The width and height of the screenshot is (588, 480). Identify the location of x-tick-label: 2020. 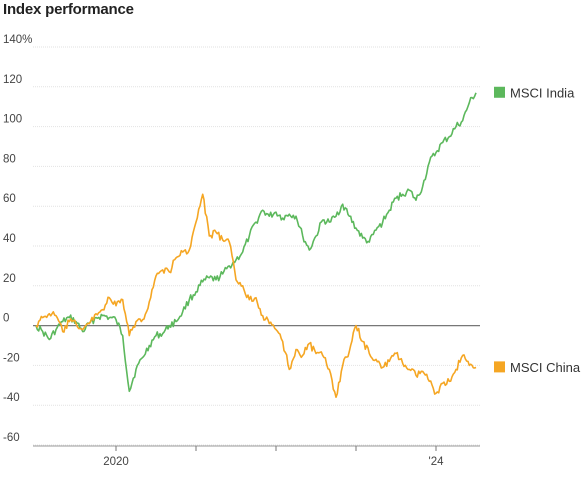
(116, 462).